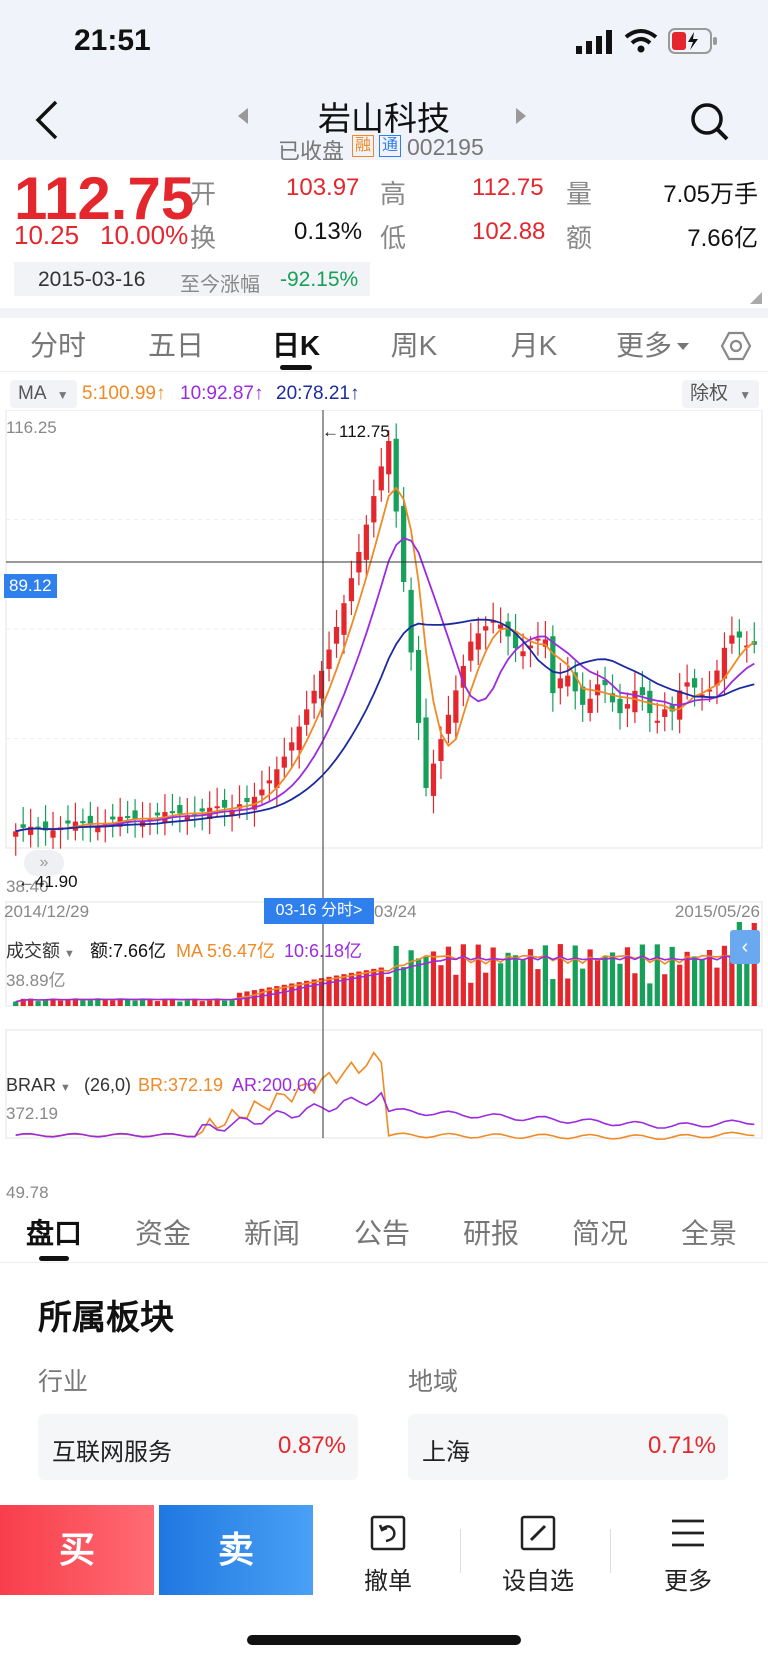 The width and height of the screenshot is (768, 1662). Describe the element at coordinates (160, 393) in the screenshot. I see `ma5-up-icon: ↑` at that location.